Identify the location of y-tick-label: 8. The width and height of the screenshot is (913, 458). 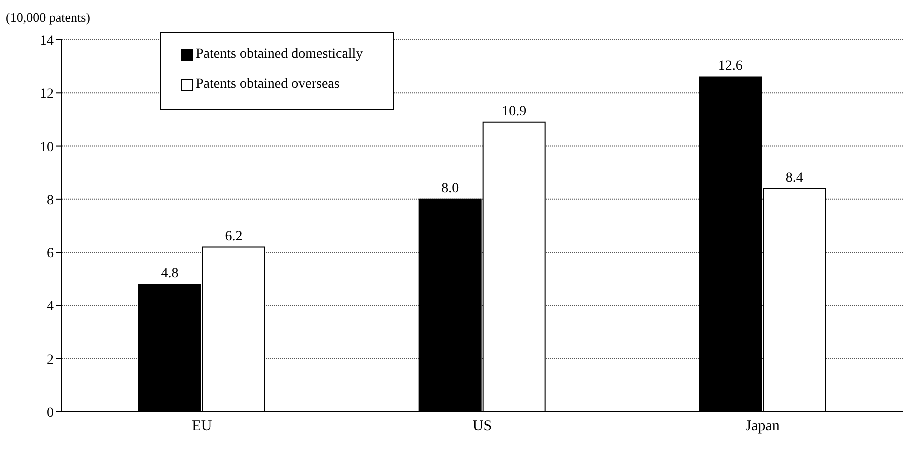
(50, 200).